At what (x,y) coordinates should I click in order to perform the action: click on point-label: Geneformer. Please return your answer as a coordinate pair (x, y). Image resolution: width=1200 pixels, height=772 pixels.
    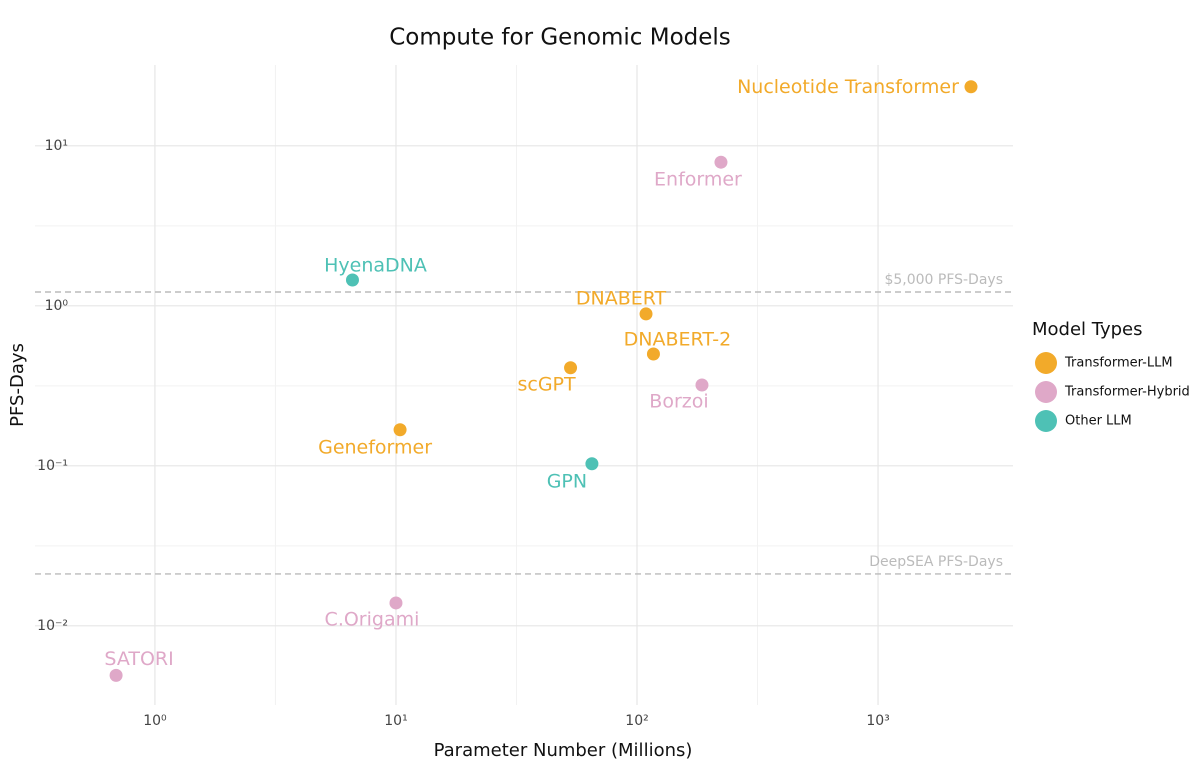
    Looking at the image, I should click on (375, 447).